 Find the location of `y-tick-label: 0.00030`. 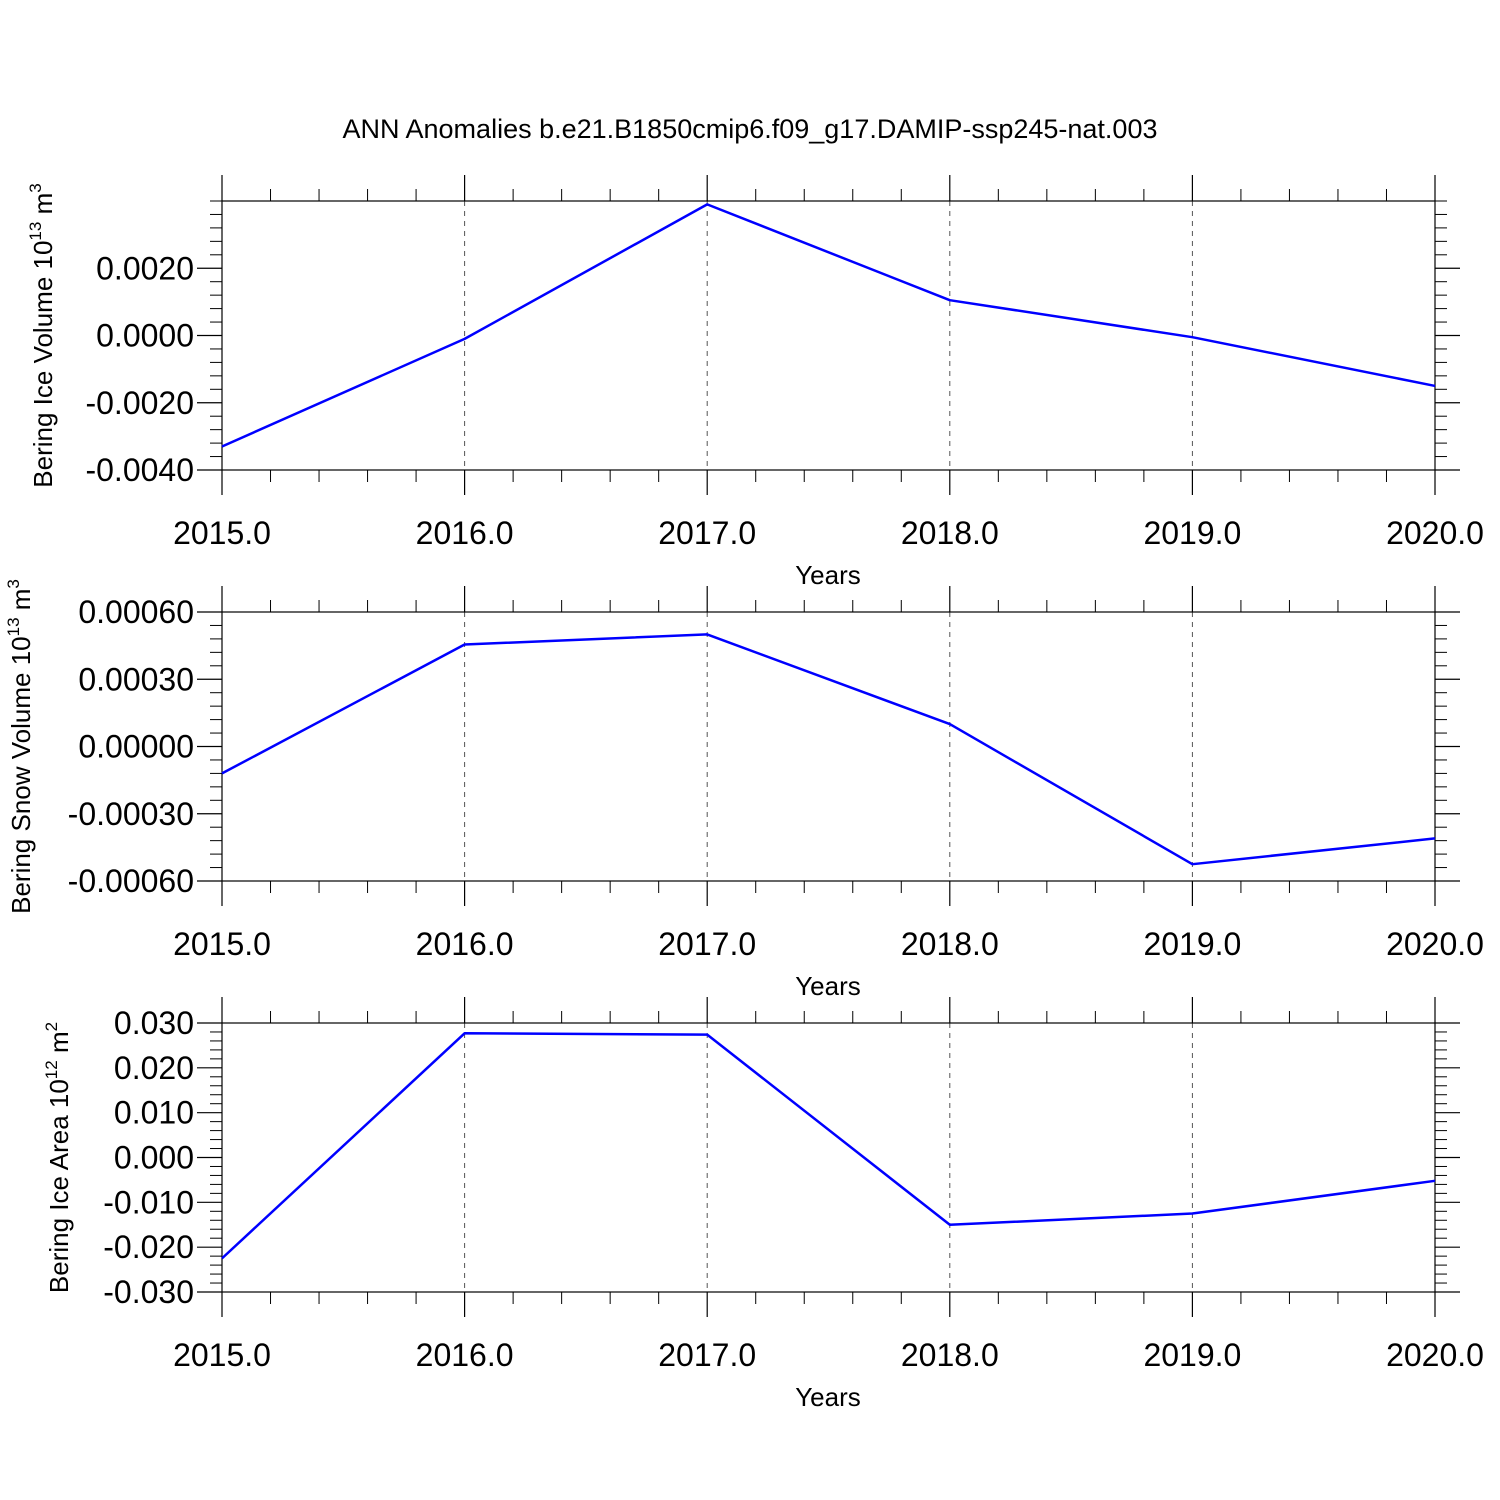

y-tick-label: 0.00030 is located at coordinates (136, 679).